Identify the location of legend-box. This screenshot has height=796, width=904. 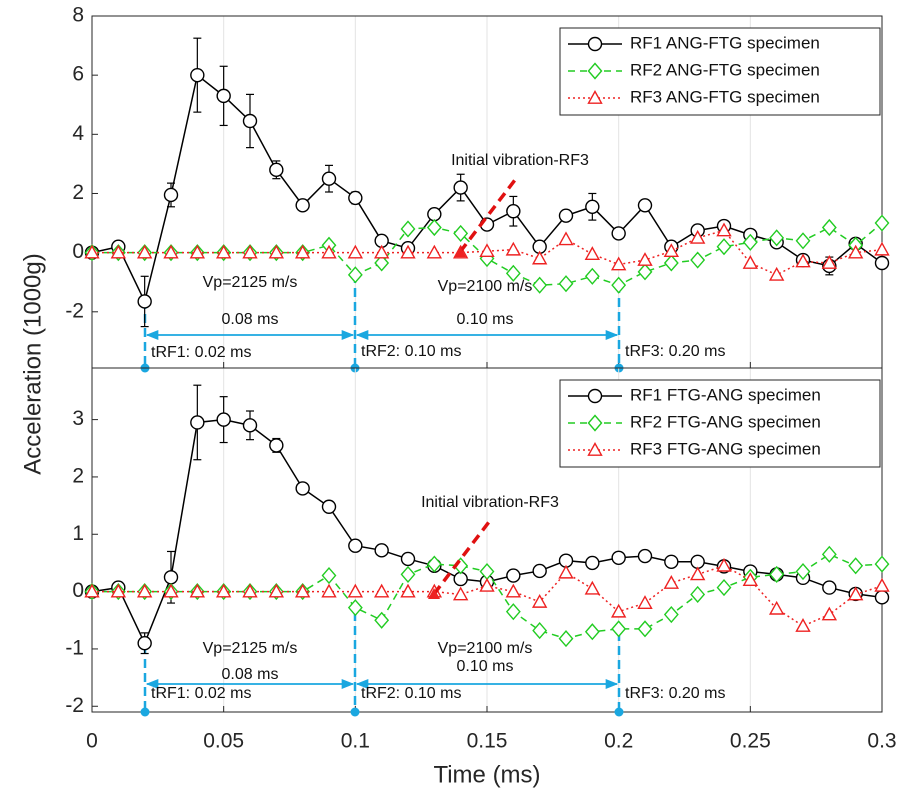
(720, 71).